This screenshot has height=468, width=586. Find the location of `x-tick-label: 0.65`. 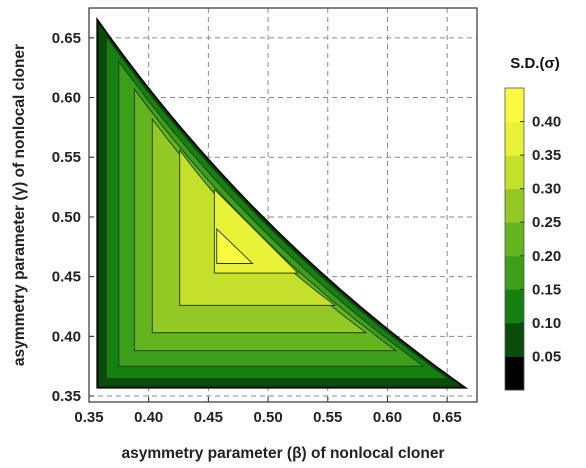

x-tick-label: 0.65 is located at coordinates (447, 417).